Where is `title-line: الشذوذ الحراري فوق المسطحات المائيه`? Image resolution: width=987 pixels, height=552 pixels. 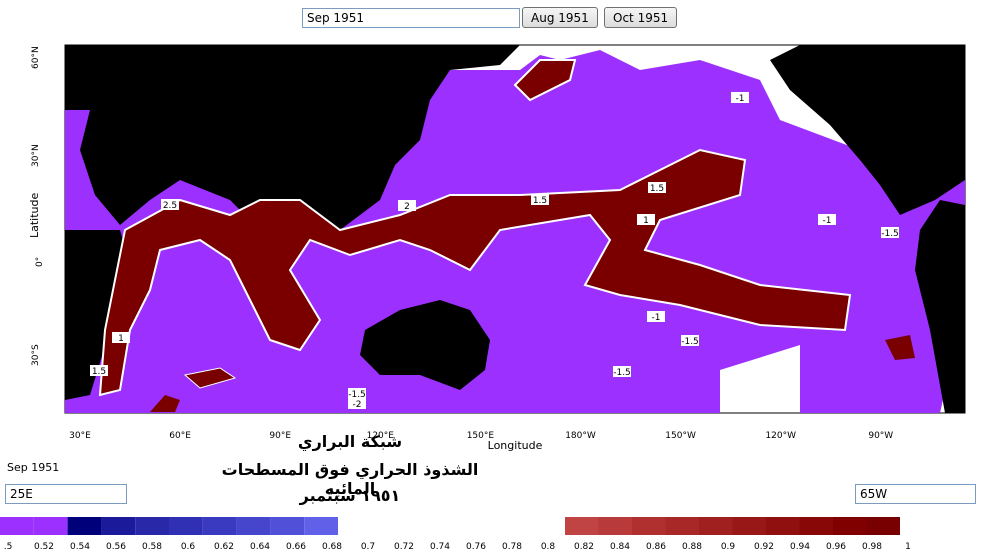
title-line: الشذوذ الحراري فوق المسطحات المائيه is located at coordinates (350, 479).